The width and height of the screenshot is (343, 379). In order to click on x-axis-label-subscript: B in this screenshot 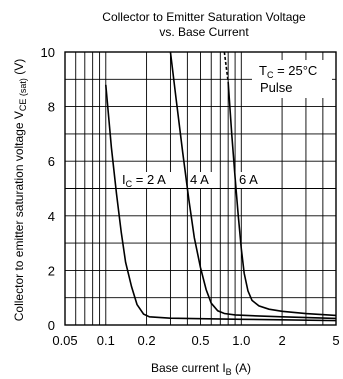, I will do `click(229, 372)`.